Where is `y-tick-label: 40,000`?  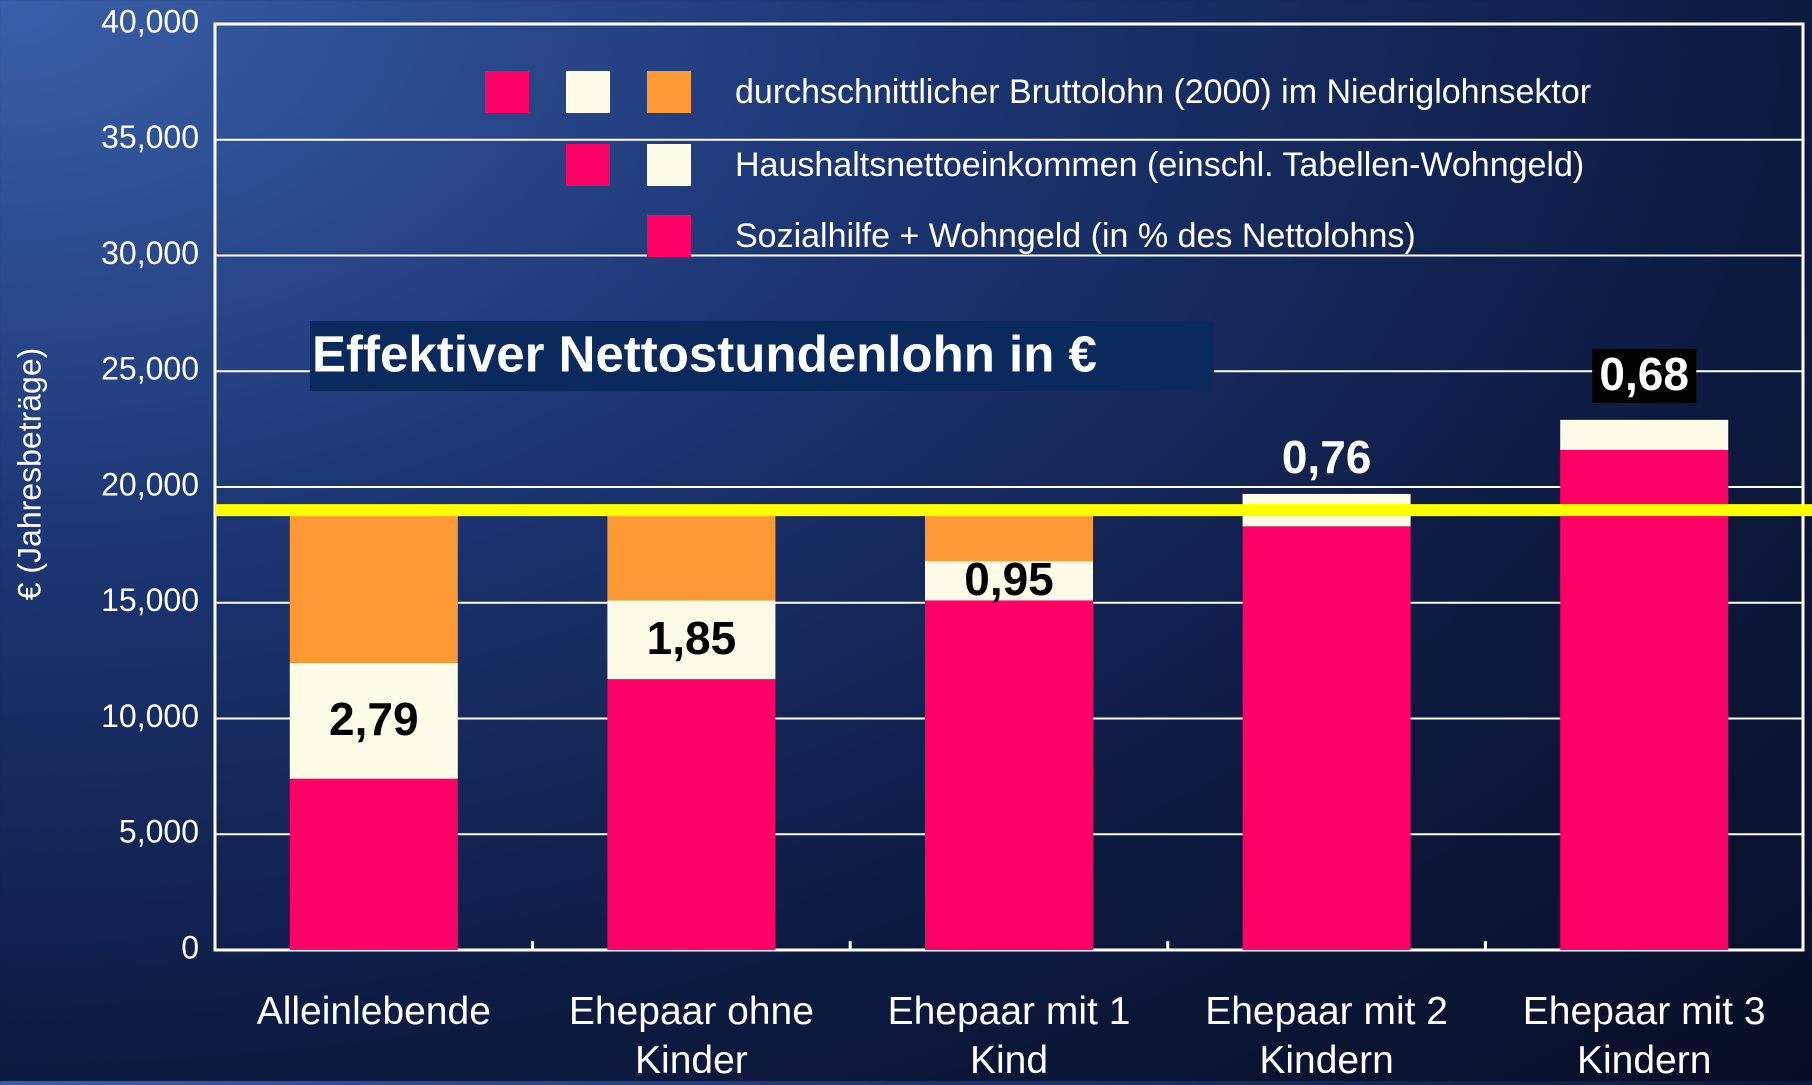
y-tick-label: 40,000 is located at coordinates (150, 21).